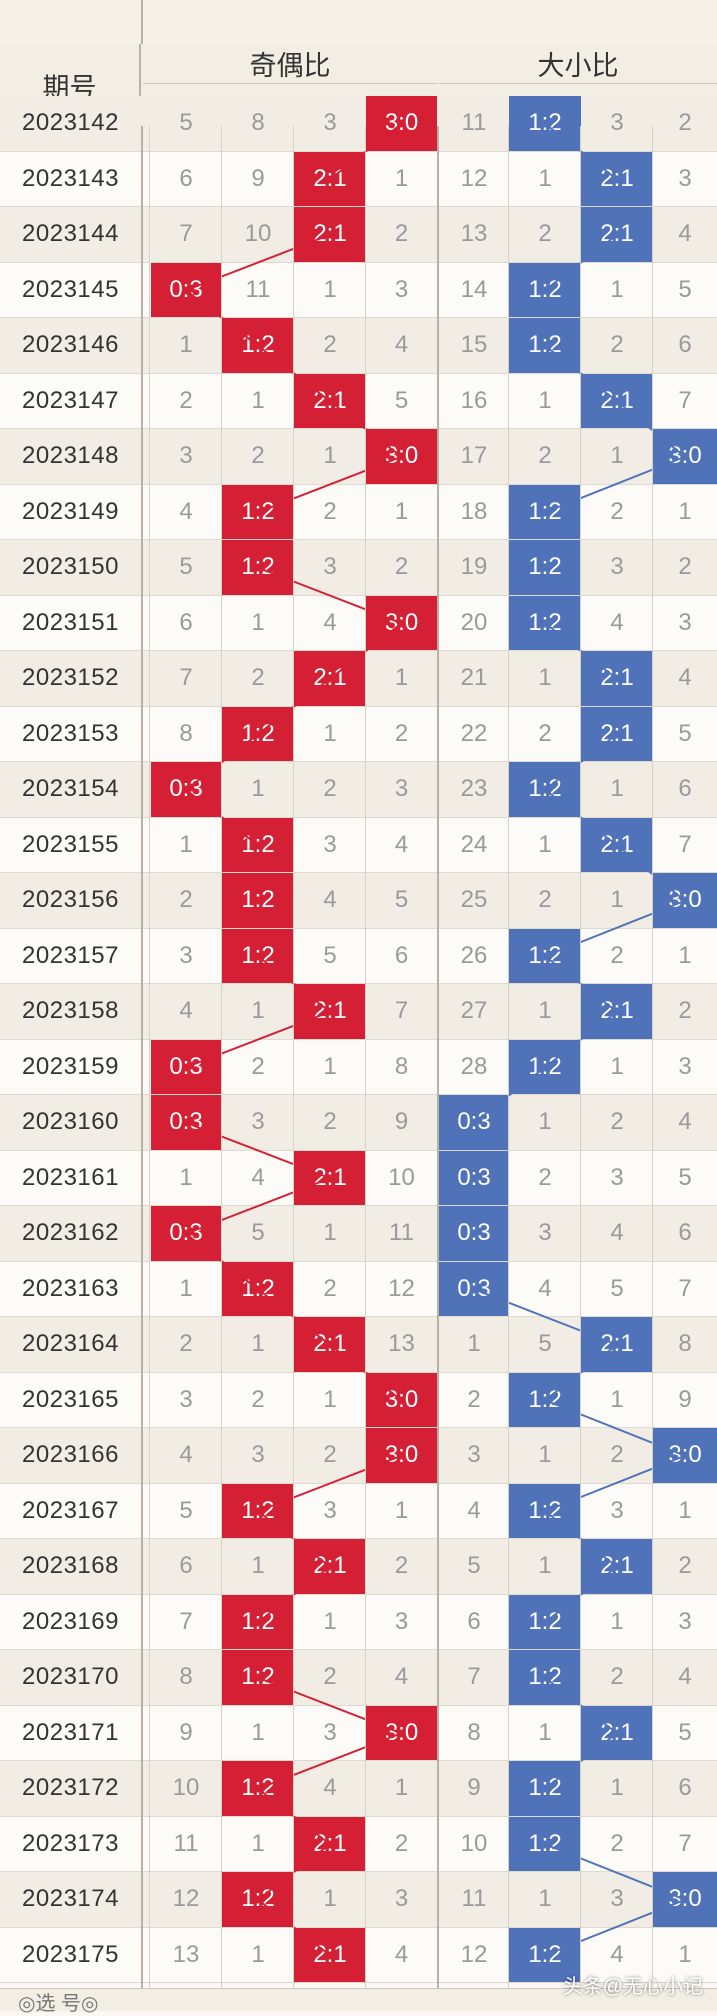  Describe the element at coordinates (358, 1123) in the screenshot. I see `table-row: 2023160 0:3 3 2 9 0:3 1 2 4` at that location.